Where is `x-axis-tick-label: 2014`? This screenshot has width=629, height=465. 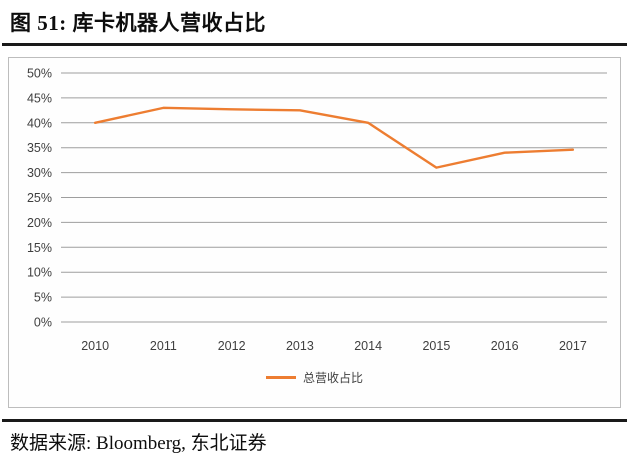 x-axis-tick-label: 2014 is located at coordinates (368, 346).